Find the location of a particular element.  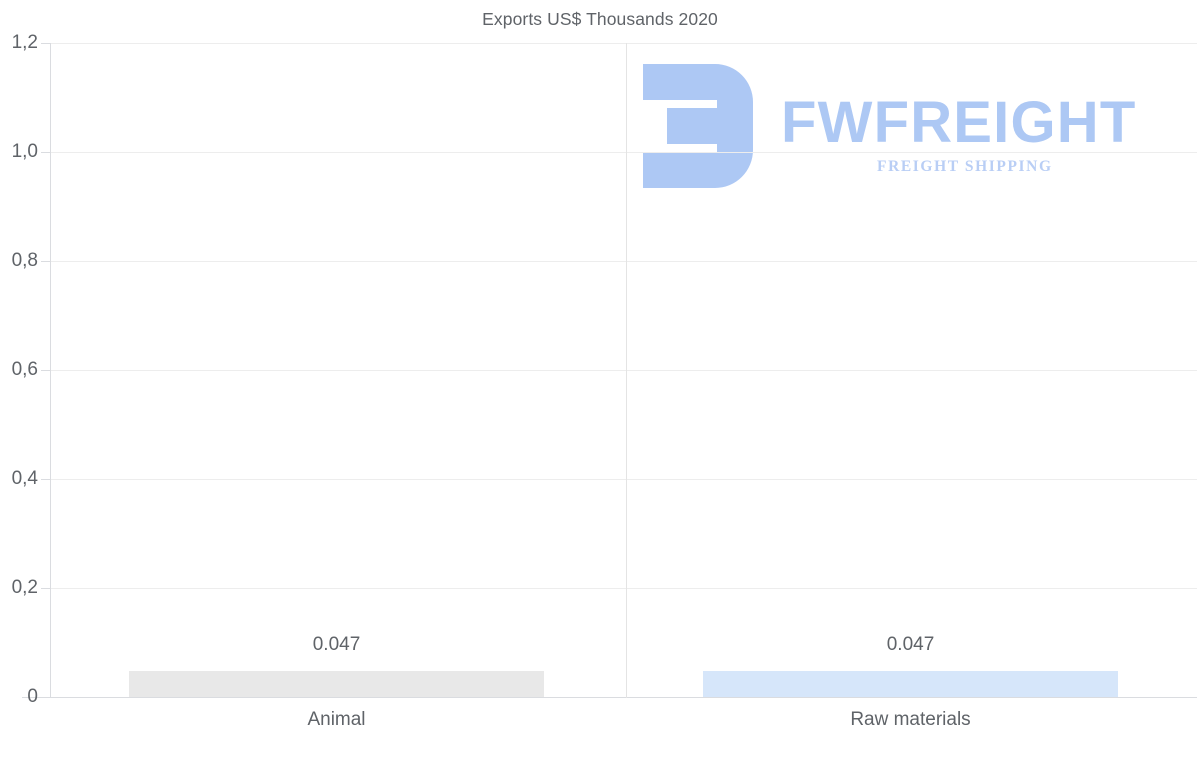

x-axis-line is located at coordinates (609, 697).